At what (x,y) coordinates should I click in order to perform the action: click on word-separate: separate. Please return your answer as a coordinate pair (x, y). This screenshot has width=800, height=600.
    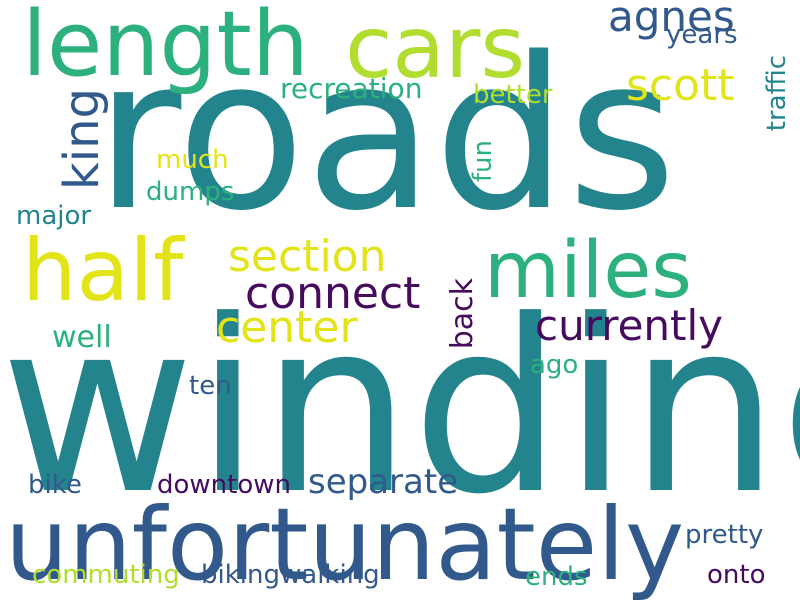
    Looking at the image, I should click on (383, 482).